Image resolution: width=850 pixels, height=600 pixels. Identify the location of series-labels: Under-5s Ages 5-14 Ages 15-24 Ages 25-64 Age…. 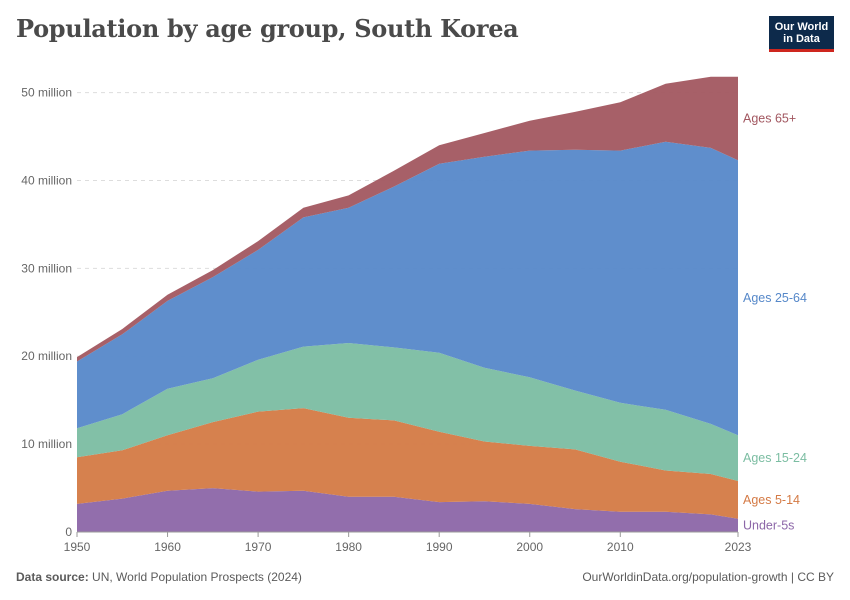
(775, 322).